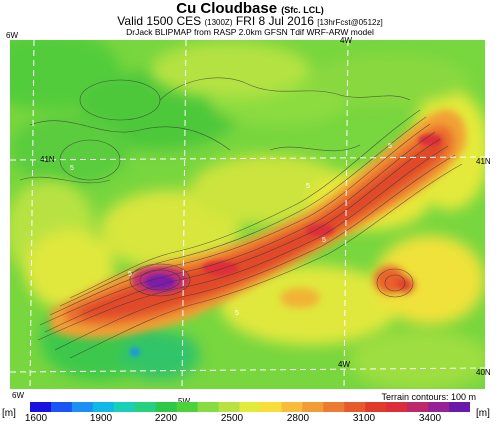 The height and width of the screenshot is (437, 500). What do you see at coordinates (36, 418) in the screenshot?
I see `colorbar-tick: 1600` at bounding box center [36, 418].